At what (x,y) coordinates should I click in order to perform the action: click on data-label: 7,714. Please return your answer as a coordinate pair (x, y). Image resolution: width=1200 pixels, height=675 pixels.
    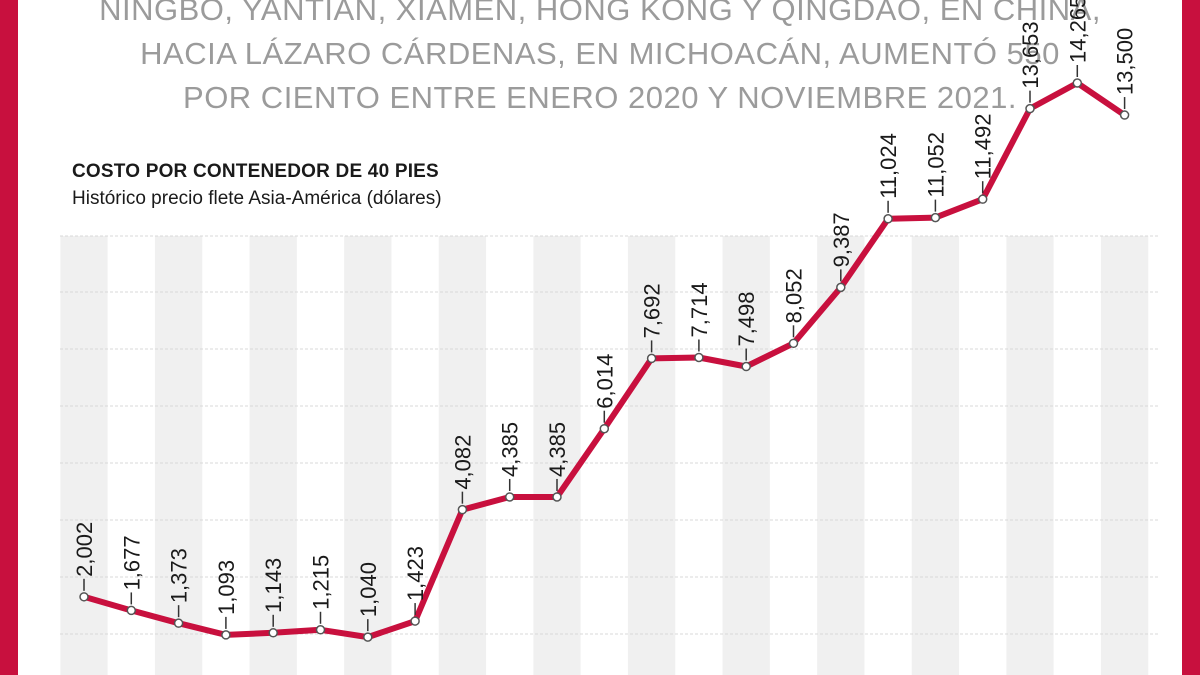
    Looking at the image, I should click on (699, 309).